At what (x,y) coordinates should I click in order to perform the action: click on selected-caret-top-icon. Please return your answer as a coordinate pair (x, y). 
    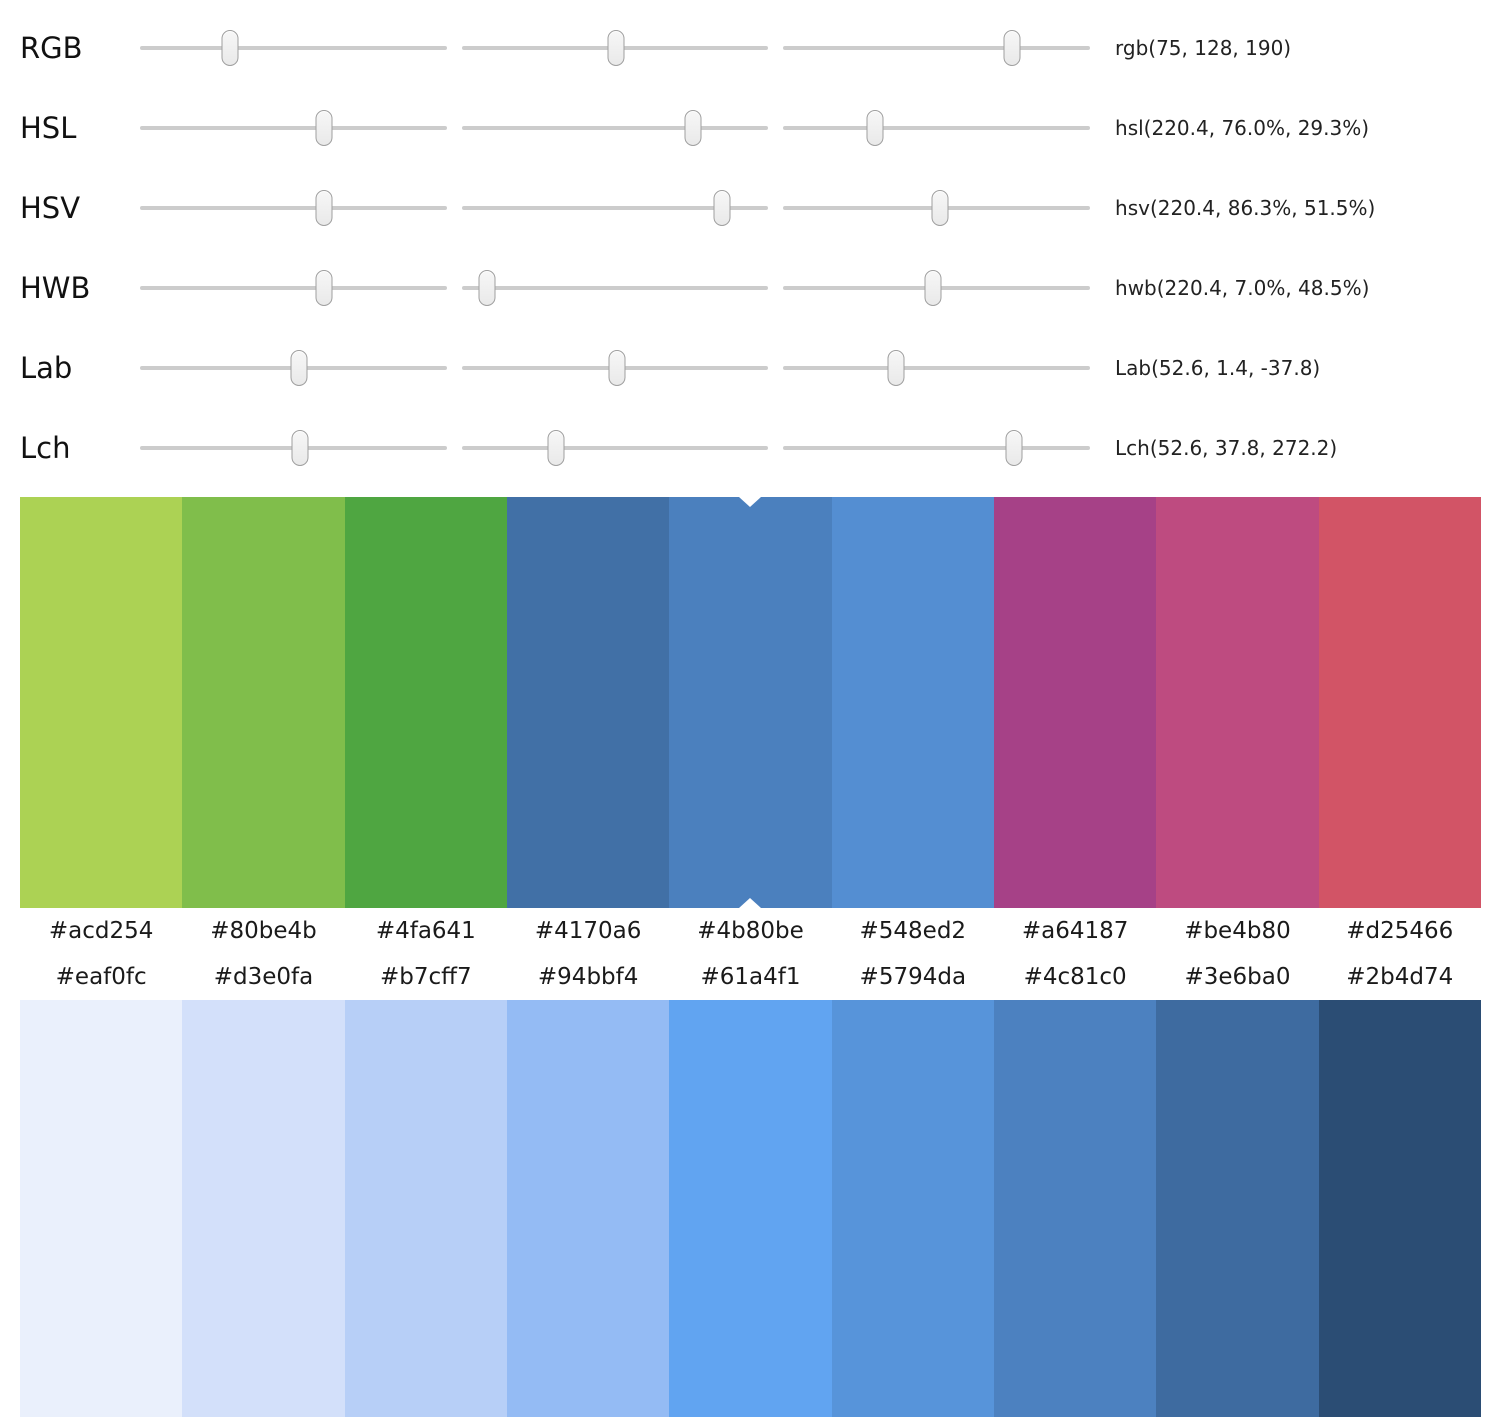
    Looking at the image, I should click on (750, 502).